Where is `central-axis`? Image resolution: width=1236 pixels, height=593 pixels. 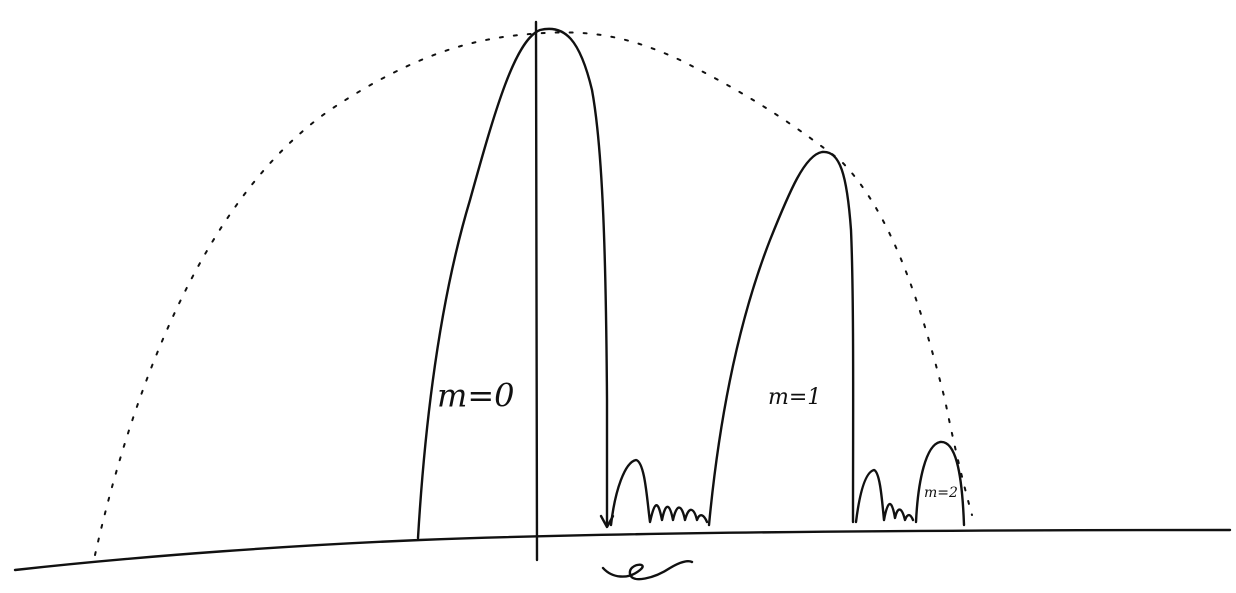
central-axis is located at coordinates (536, 291).